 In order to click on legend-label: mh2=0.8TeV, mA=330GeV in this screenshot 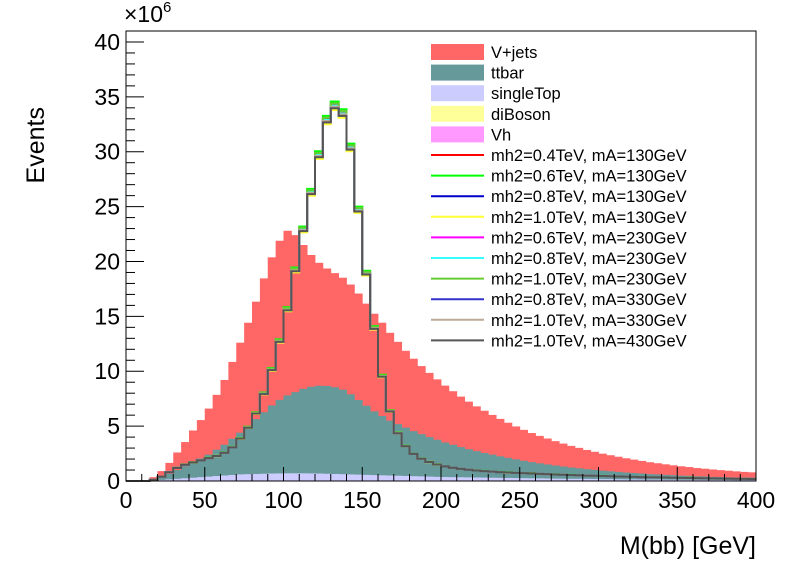, I will do `click(589, 300)`.